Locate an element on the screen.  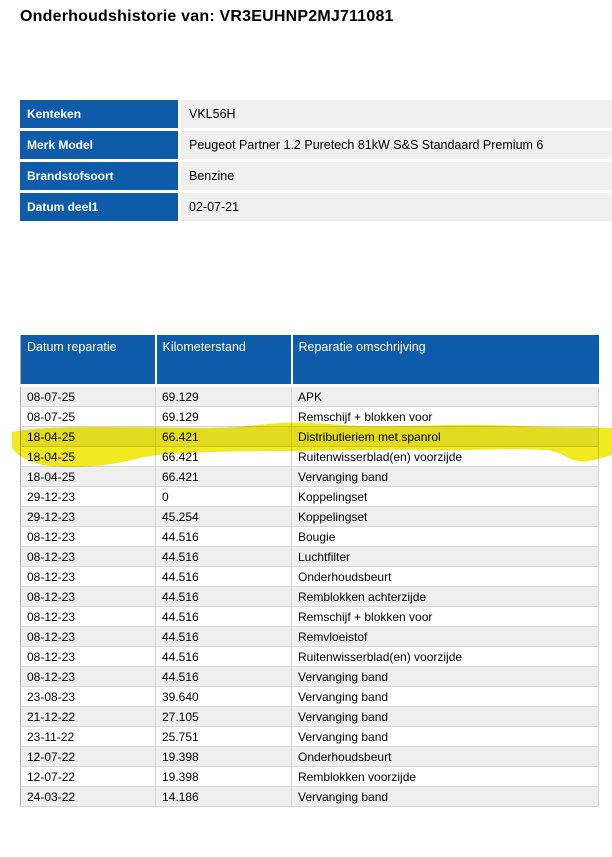
info-label: Brandstofsoort is located at coordinates (99, 176).